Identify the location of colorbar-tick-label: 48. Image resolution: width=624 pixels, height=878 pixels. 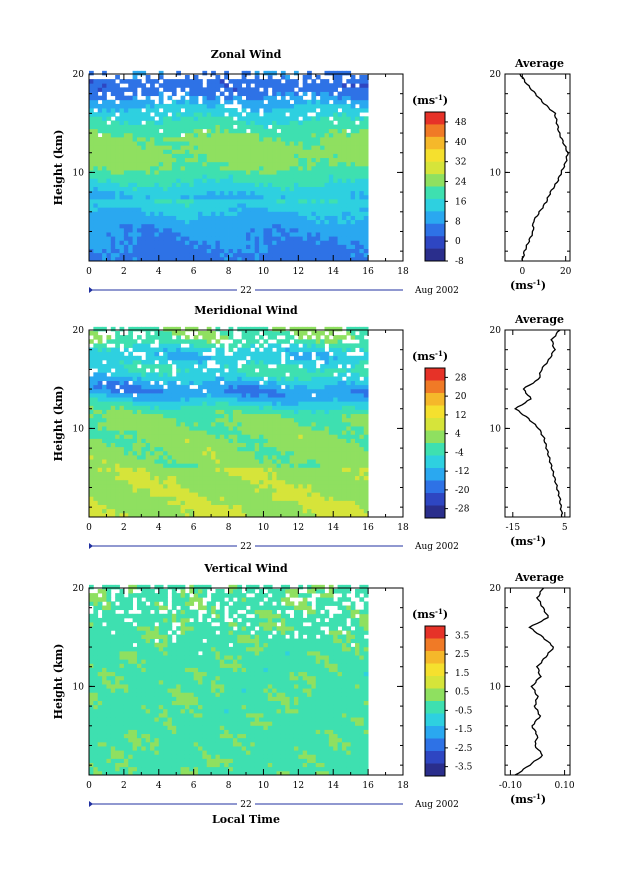
(461, 123).